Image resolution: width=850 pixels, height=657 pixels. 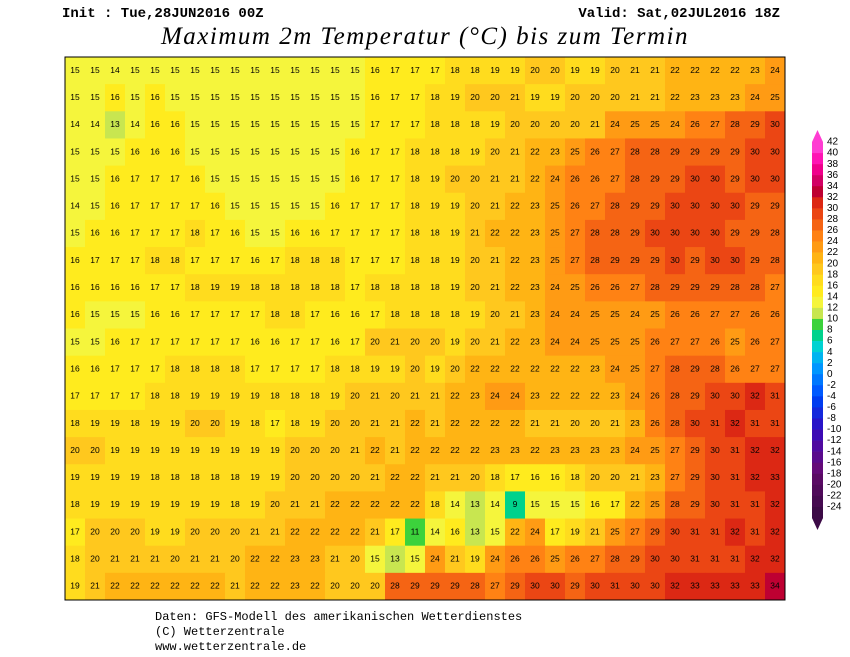 What do you see at coordinates (575, 314) in the screenshot?
I see `temperature-label: 24` at bounding box center [575, 314].